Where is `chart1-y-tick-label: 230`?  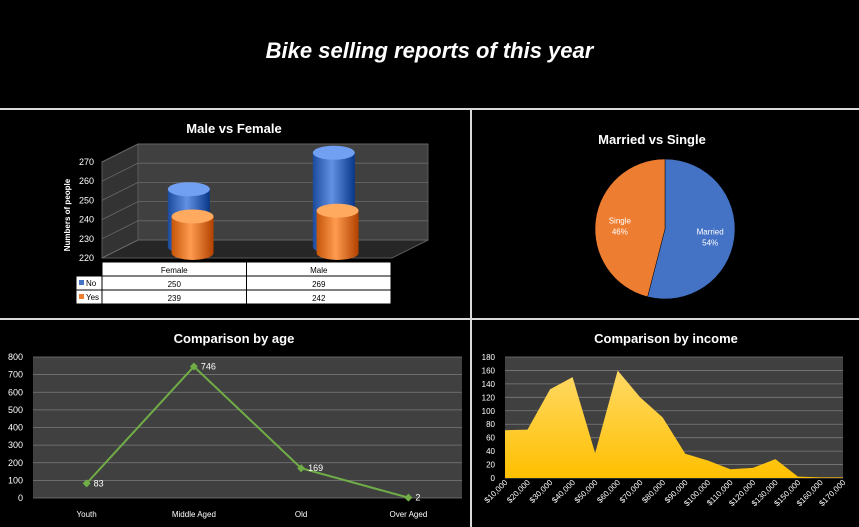
chart1-y-tick-label: 230 is located at coordinates (86, 239).